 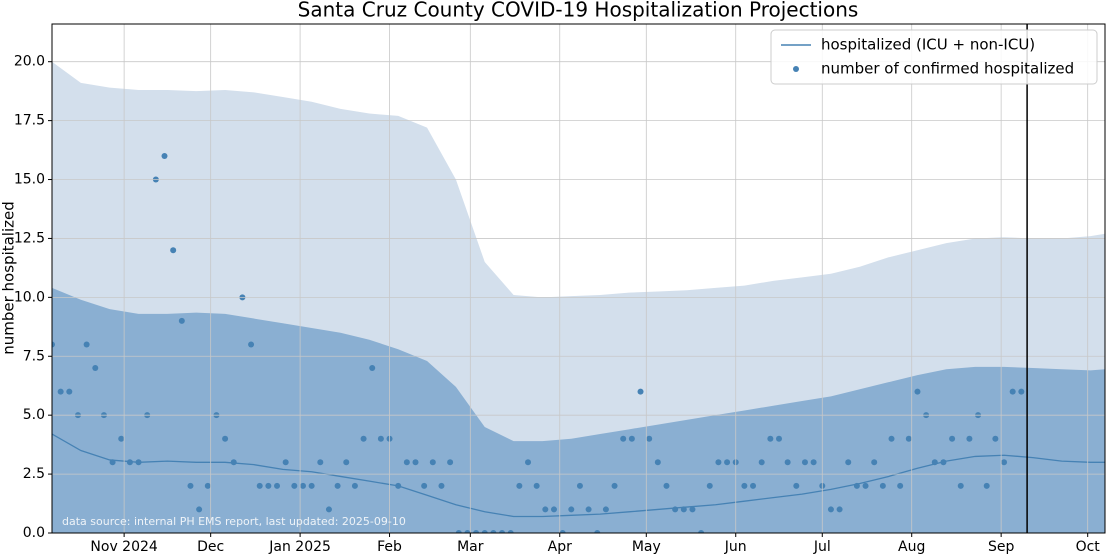 I want to click on y-tick-label: 7.5, so click(x=34, y=356).